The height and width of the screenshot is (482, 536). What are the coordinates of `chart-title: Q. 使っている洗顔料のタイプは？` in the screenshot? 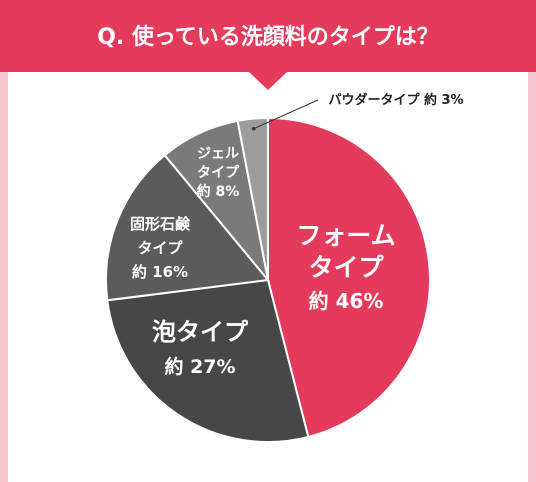 It's located at (268, 37).